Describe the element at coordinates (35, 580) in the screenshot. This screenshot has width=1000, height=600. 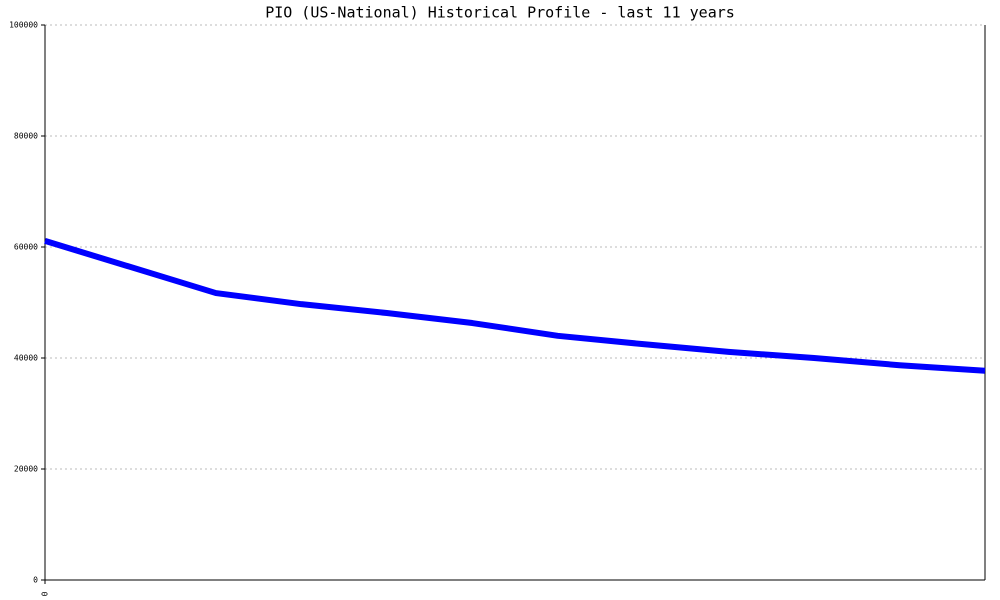
I see `y-tick-label: 0` at that location.